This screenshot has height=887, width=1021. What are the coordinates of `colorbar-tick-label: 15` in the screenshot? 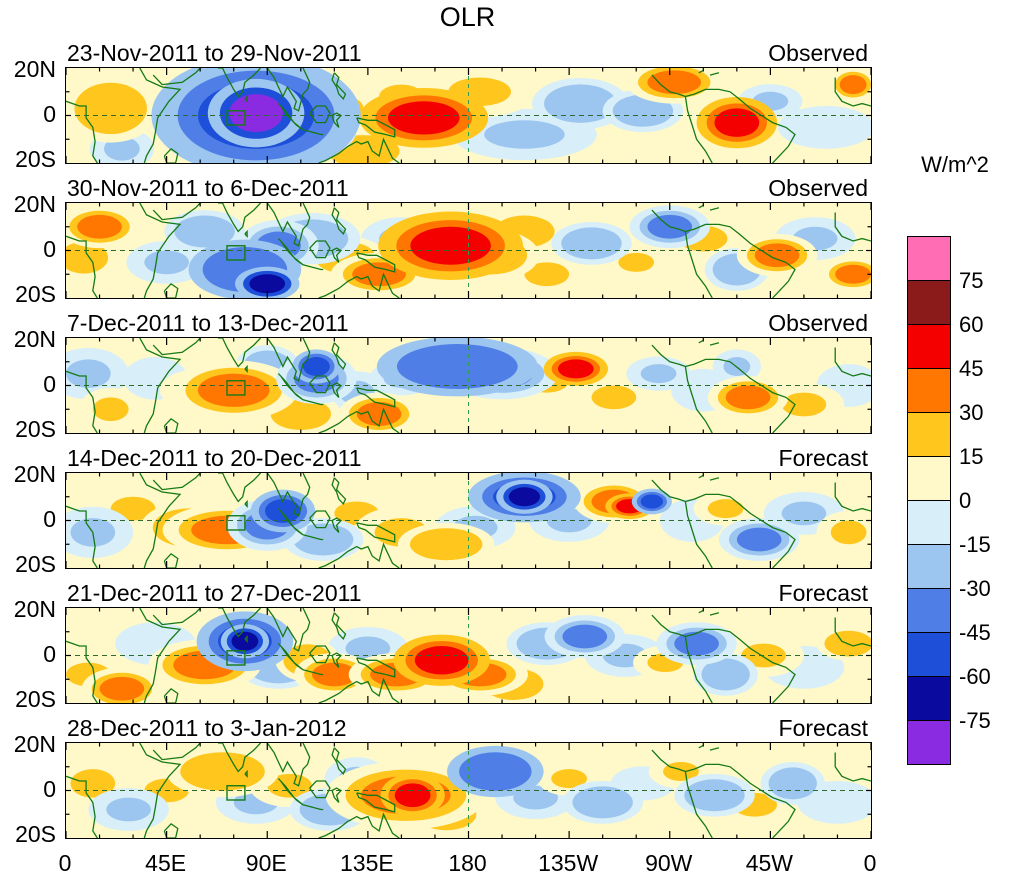 It's located at (971, 456).